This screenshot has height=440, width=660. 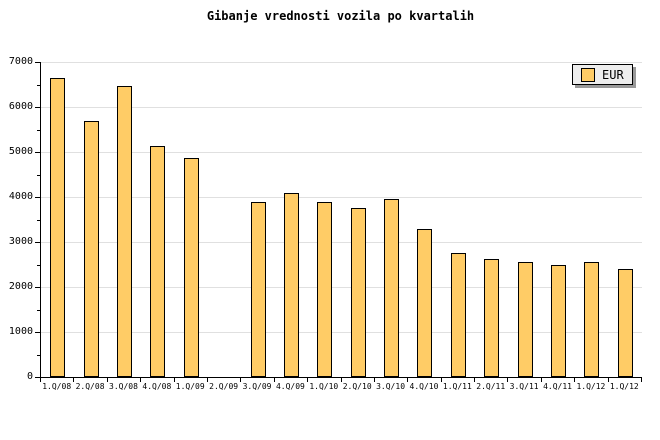 What do you see at coordinates (224, 386) in the screenshot?
I see `x-tick-label: 2.Q/09` at bounding box center [224, 386].